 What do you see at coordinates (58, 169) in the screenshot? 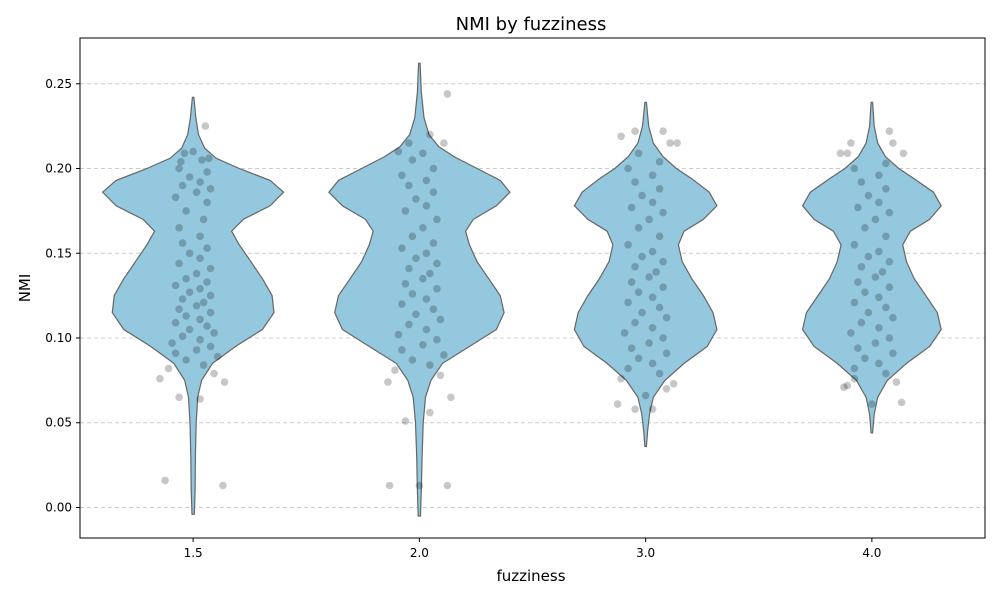
I see `y-tick-label: 0.20` at bounding box center [58, 169].